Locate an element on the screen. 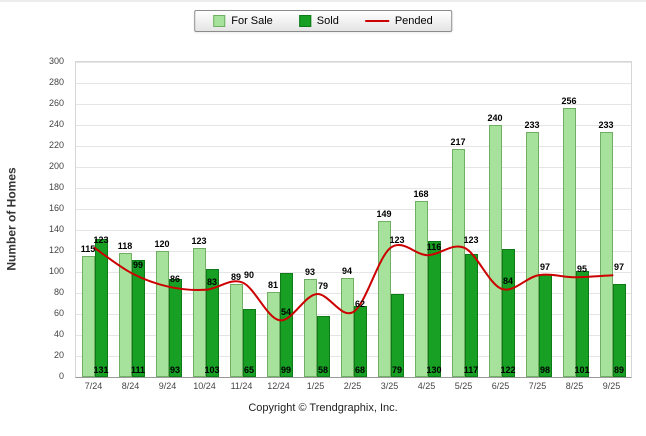 The height and width of the screenshot is (436, 646). for-sale-value-label: 168 is located at coordinates (421, 193).